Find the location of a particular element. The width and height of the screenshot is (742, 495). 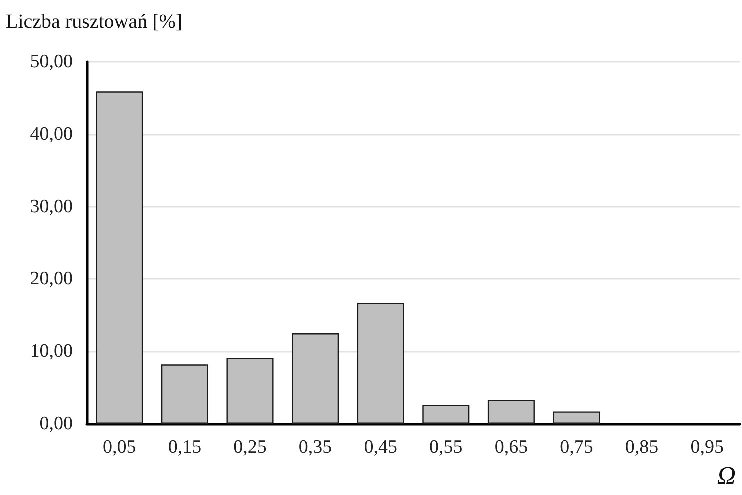

y-tick-label: 50,00 is located at coordinates (51, 62).